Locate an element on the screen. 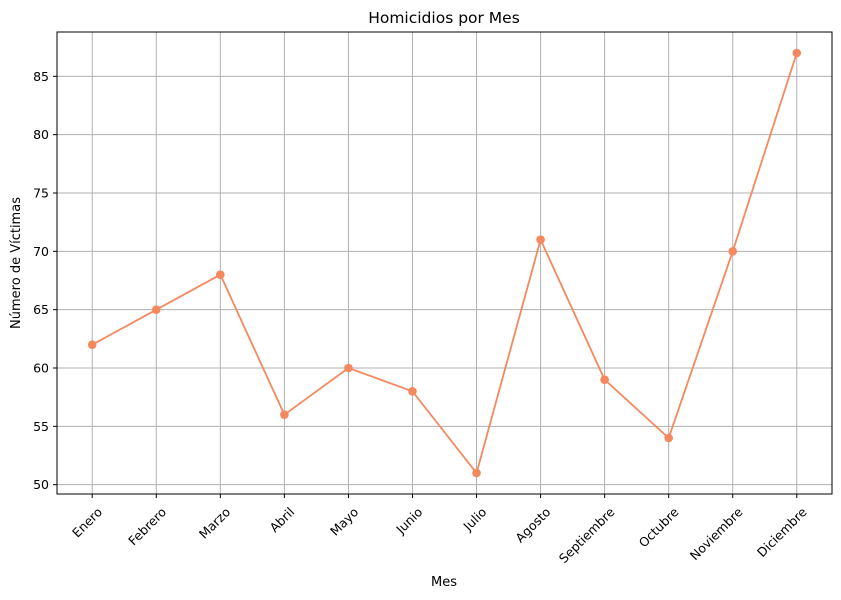  x-tick-label: Agosto is located at coordinates (532, 524).